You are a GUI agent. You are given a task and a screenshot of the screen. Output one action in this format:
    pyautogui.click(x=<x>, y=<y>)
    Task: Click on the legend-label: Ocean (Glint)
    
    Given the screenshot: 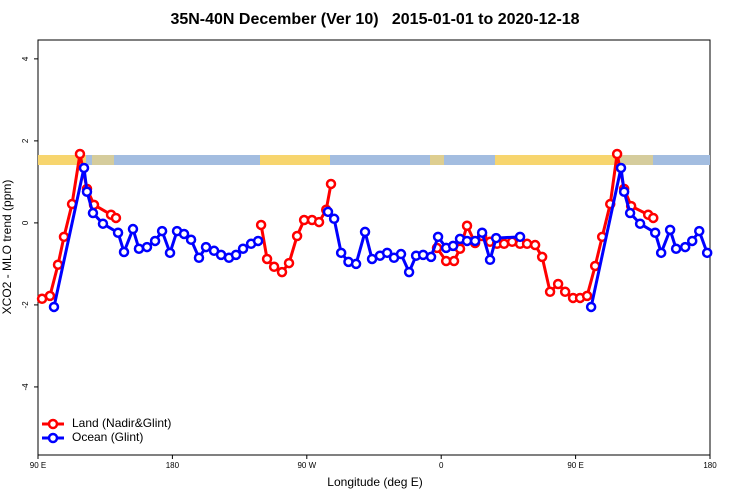 What is the action you would take?
    pyautogui.click(x=107, y=437)
    